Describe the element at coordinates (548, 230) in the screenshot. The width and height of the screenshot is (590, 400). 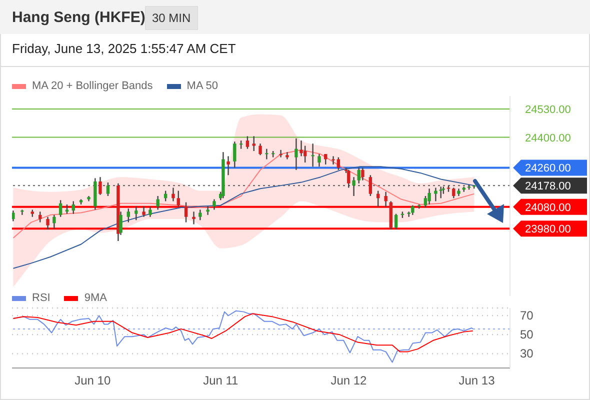
I see `y-tick-label: 23980.00` at that location.